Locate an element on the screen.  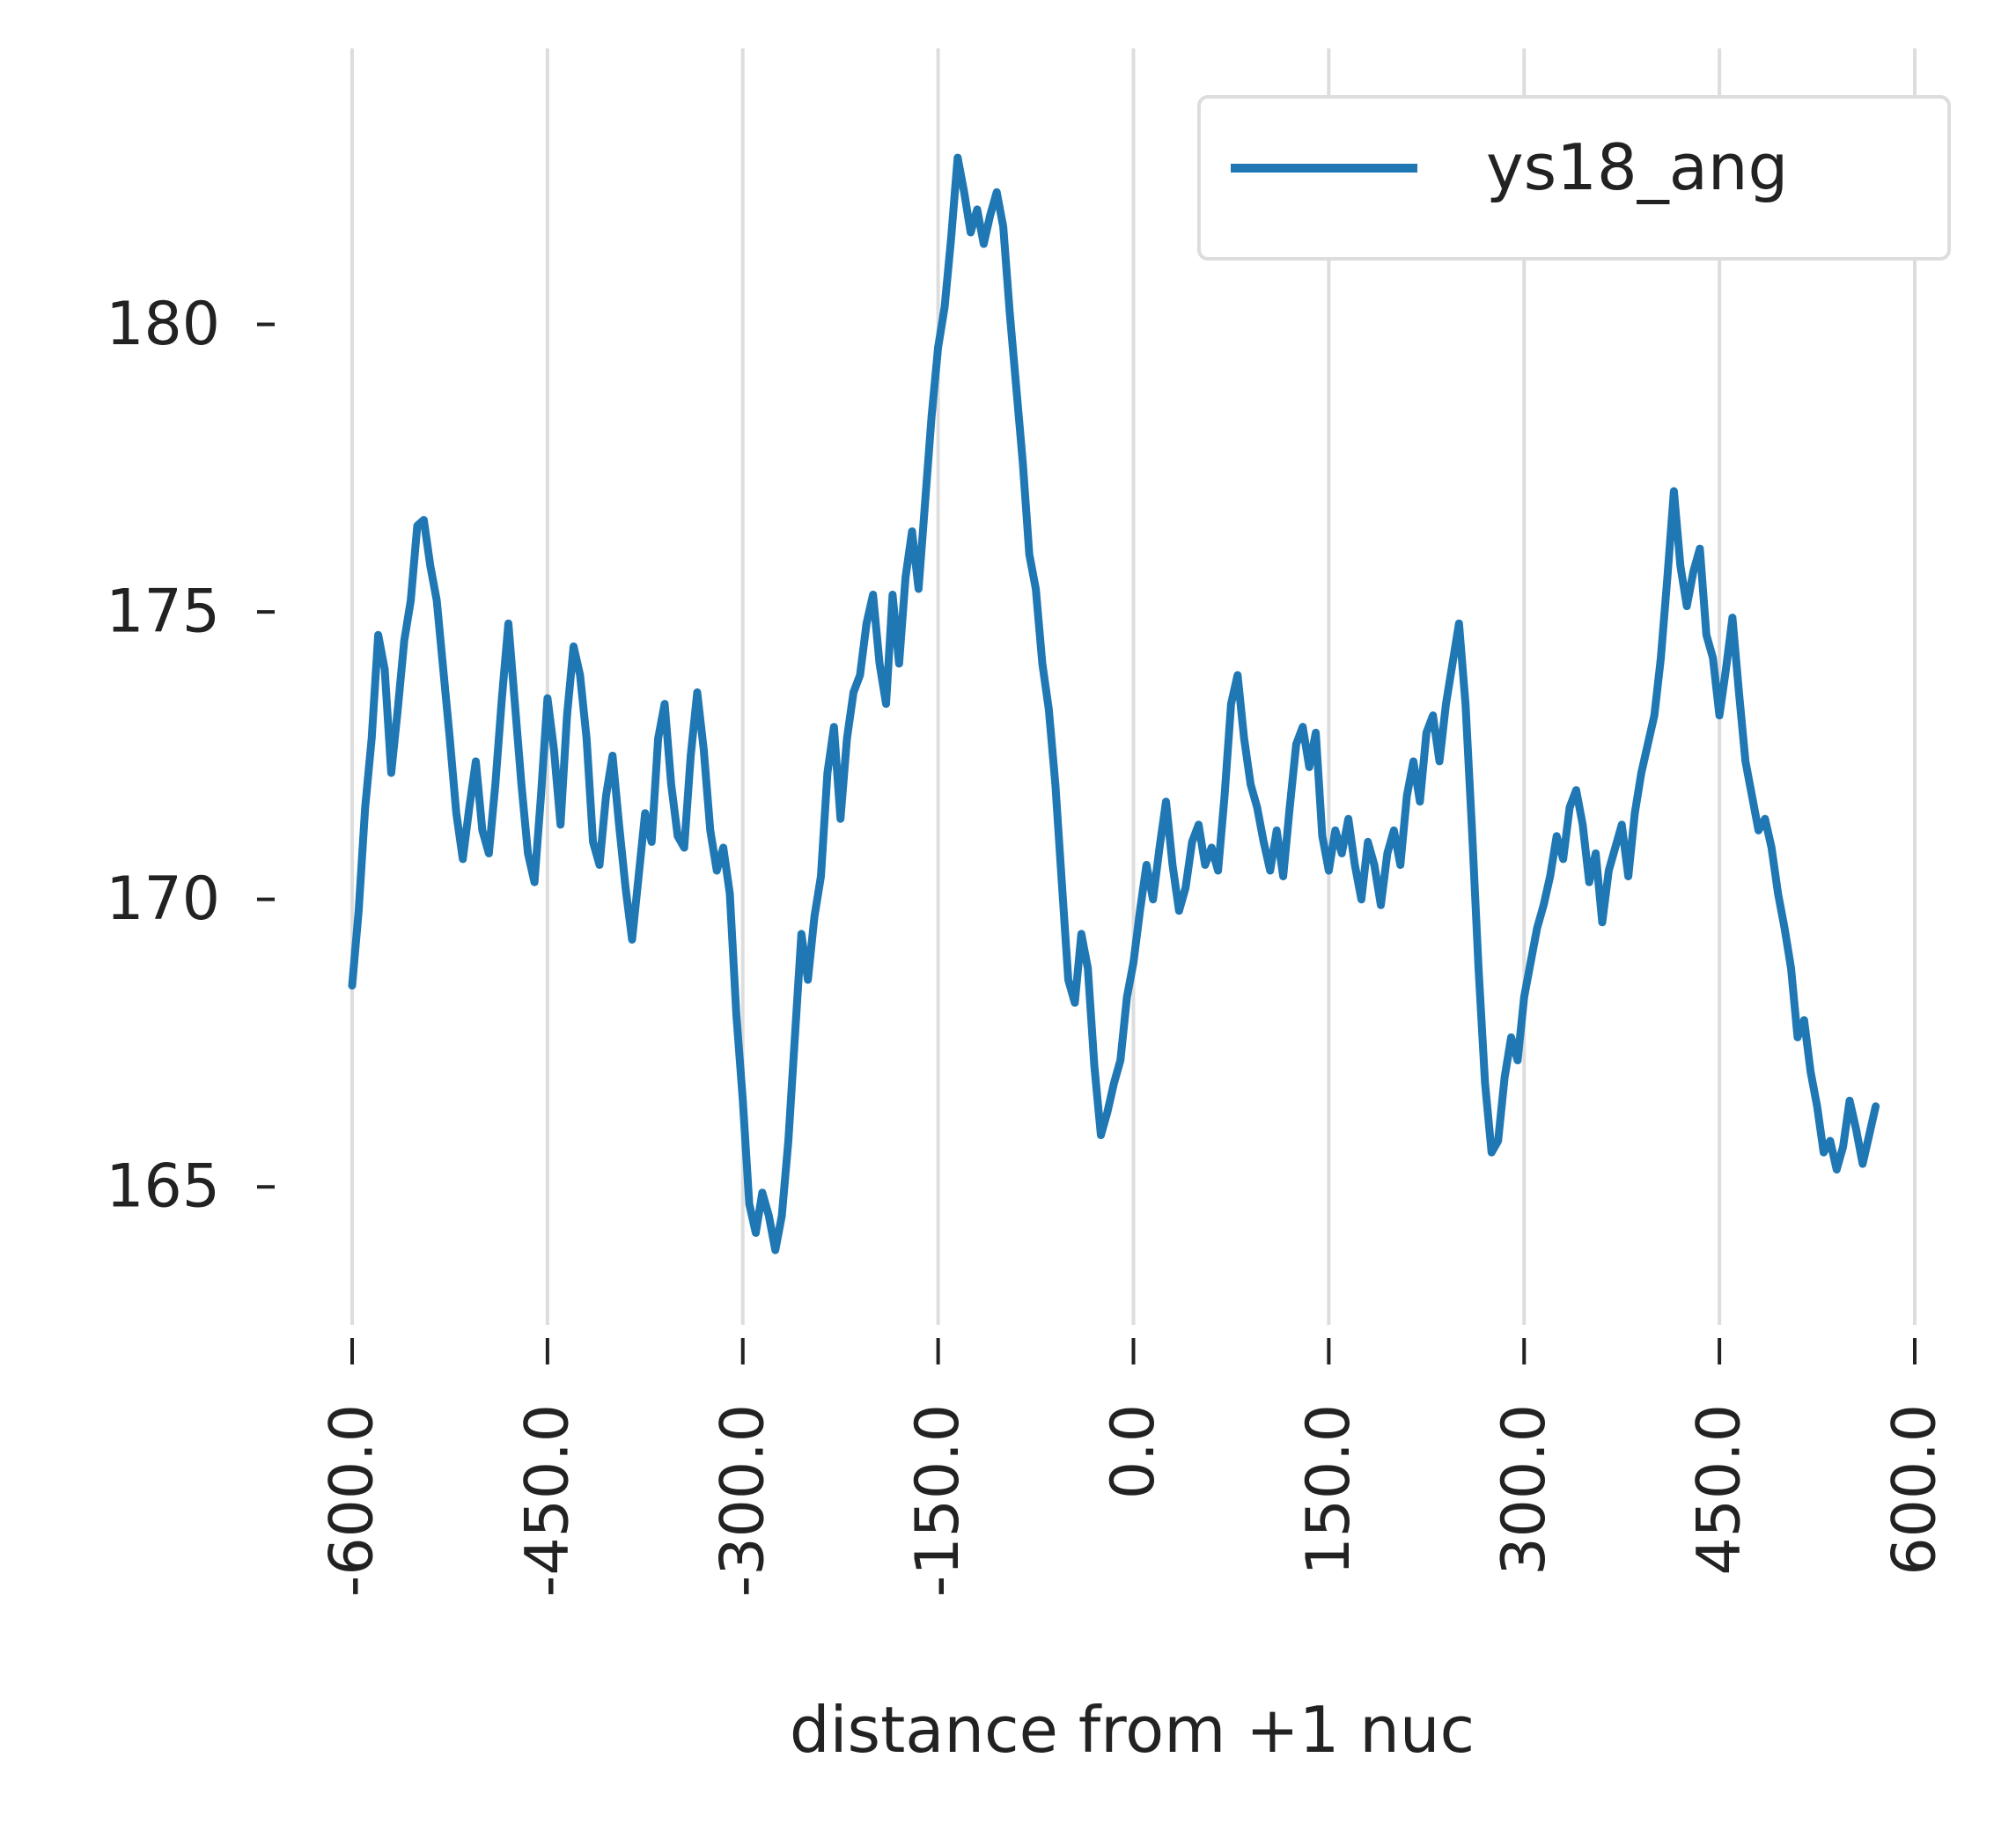
x-tick-label: 150.0 is located at coordinates (1329, 1490).